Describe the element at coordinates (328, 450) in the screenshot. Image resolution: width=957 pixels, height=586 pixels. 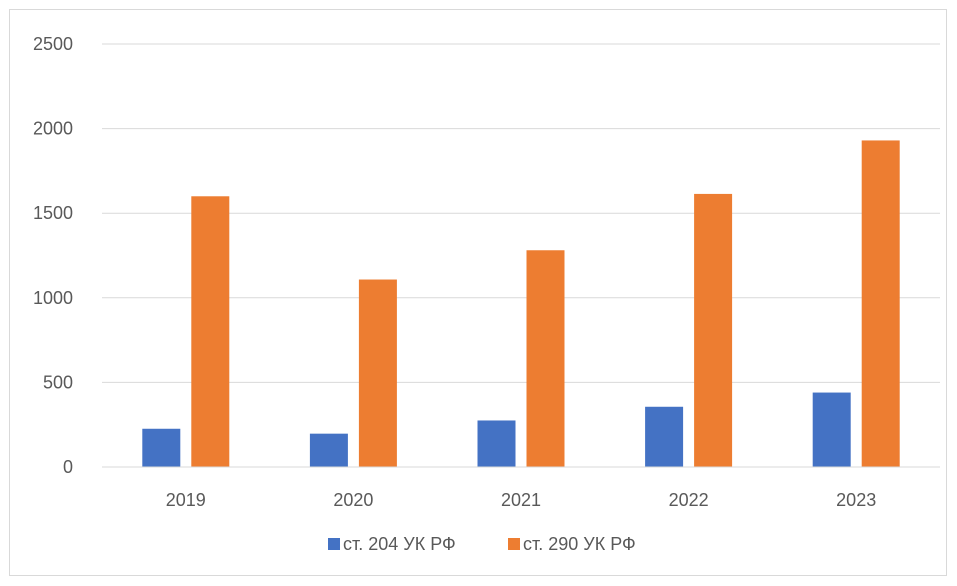
I see `bar-st204-2020` at that location.